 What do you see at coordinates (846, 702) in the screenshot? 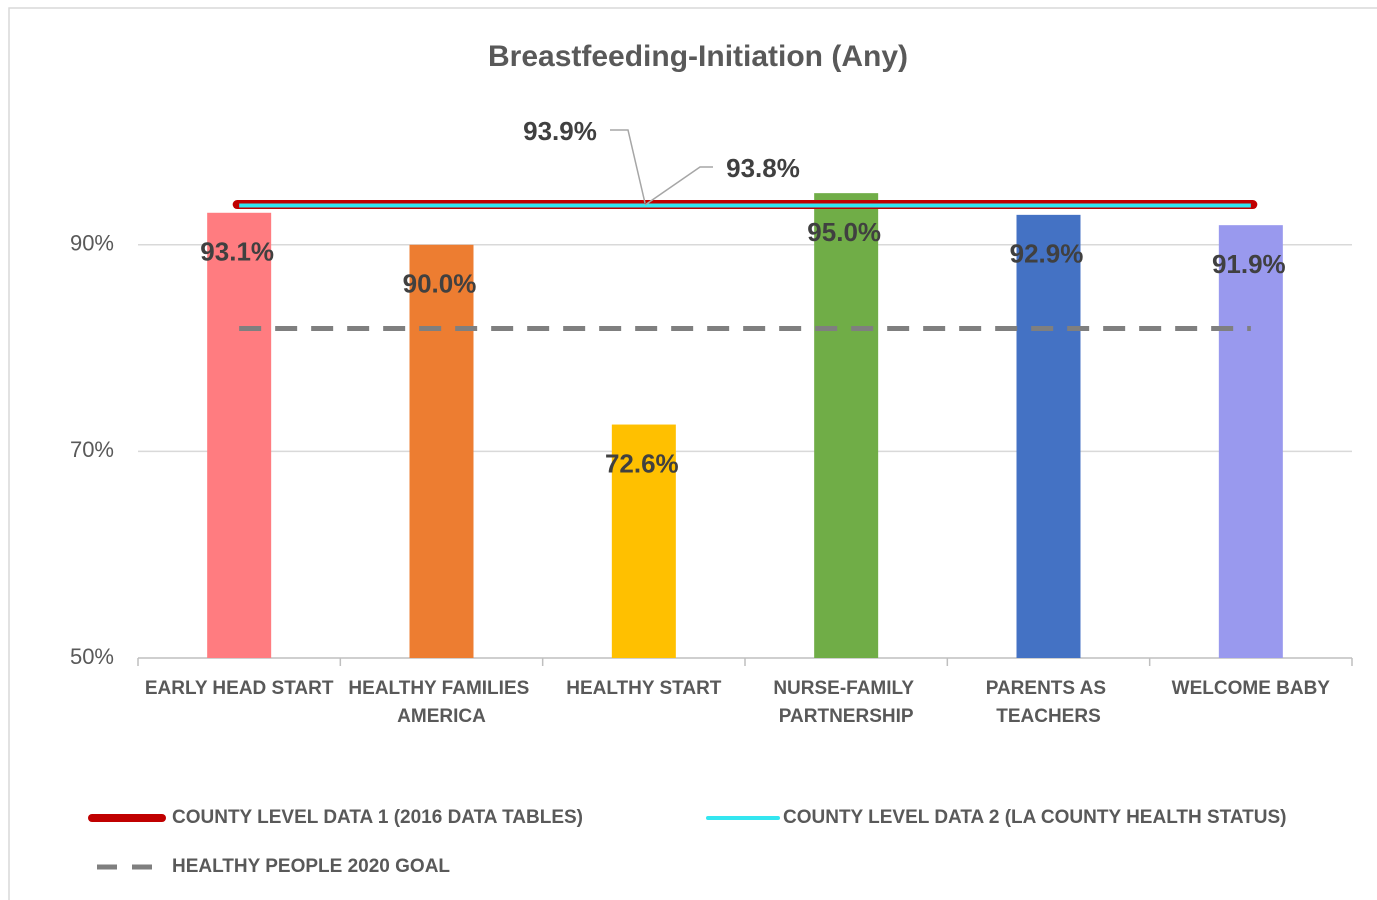
I see `x-tick-label: NURSE-FAMILY PARTNERSHIP` at bounding box center [846, 702].